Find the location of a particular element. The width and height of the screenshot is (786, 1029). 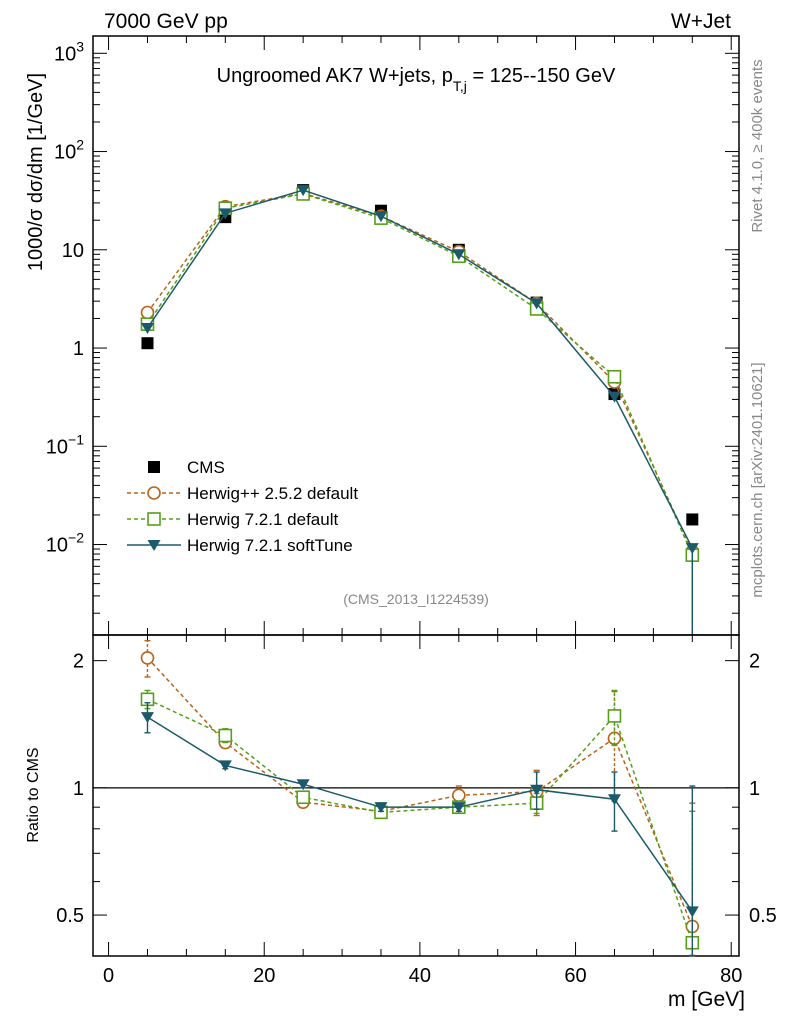

legend-entry-herwig-7-2-1-softtune: Herwig 7.2.1 softTune is located at coordinates (240, 545).